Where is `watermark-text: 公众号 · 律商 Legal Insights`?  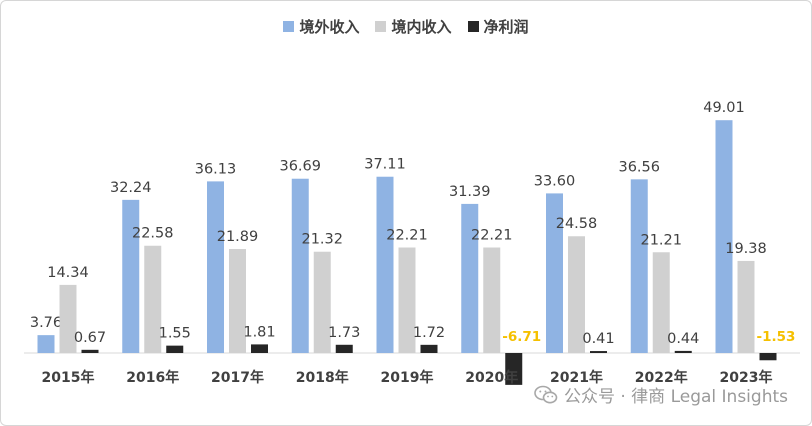
watermark-text: 公众号 · 律商 Legal Insights is located at coordinates (675, 397).